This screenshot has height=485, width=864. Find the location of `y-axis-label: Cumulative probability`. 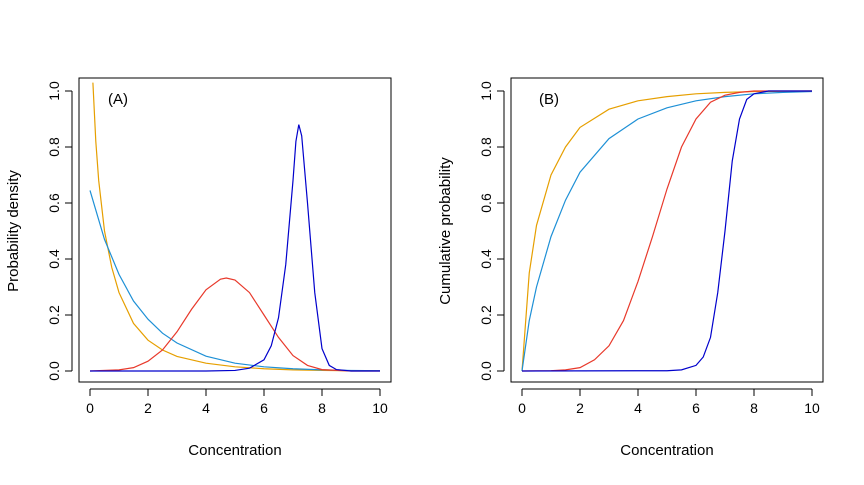

y-axis-label: Cumulative probability is located at coordinates (445, 231).